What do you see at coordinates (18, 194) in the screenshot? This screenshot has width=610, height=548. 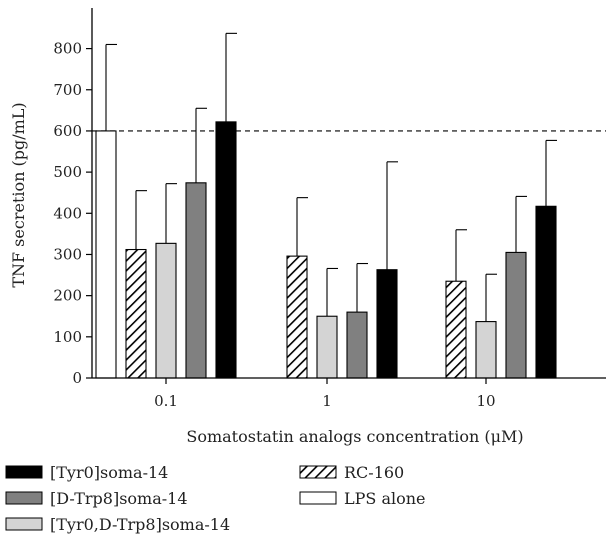 I see `y-axis-label: TNF secretion (pg/mL)` at bounding box center [18, 194].